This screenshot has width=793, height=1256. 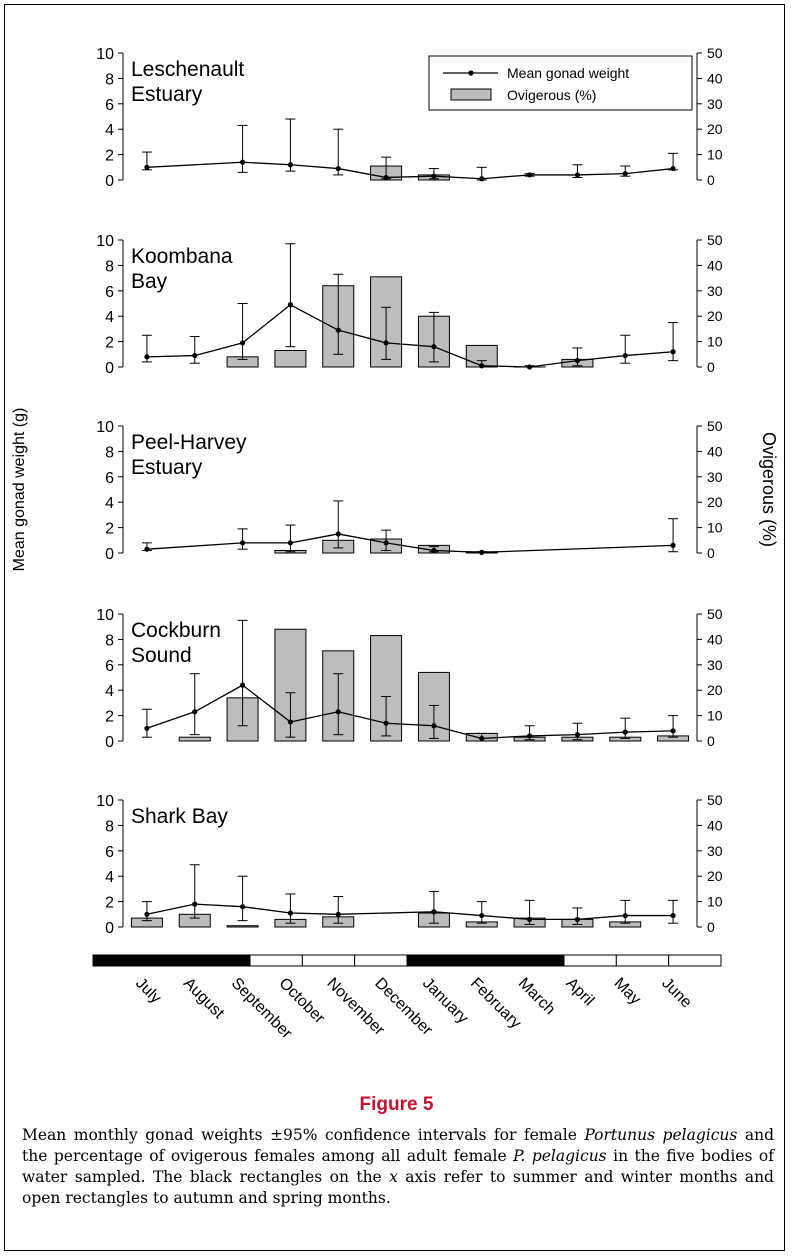 I want to click on right-tick-label: 50, so click(x=715, y=240).